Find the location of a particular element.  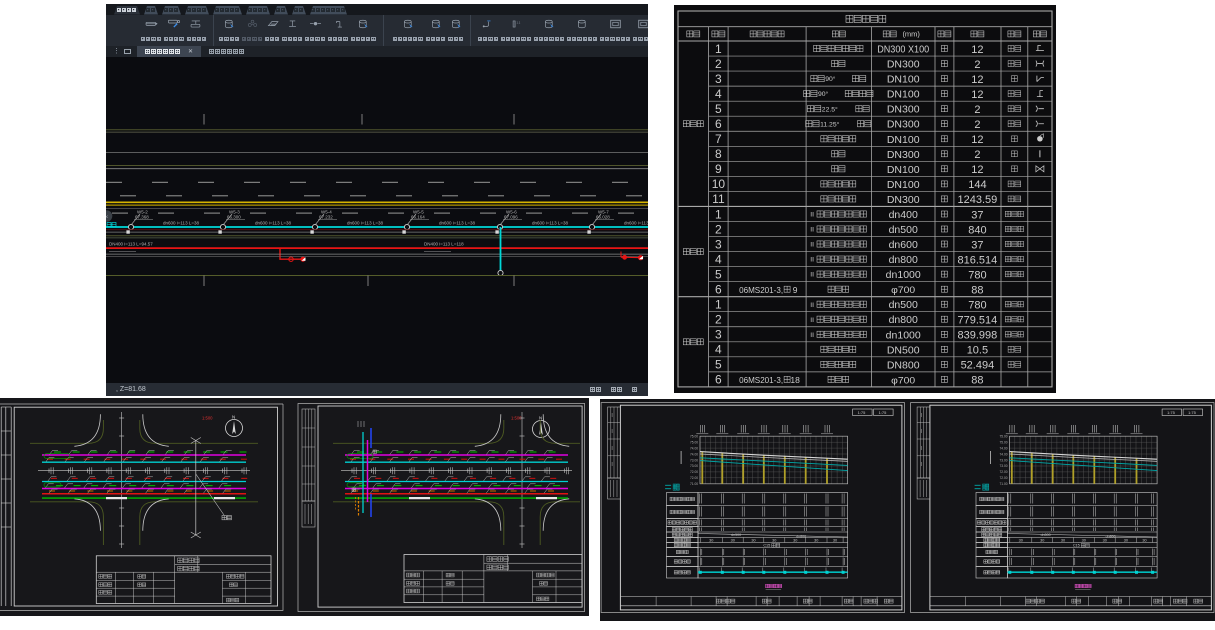

svg-text: 66.028 is located at coordinates (603, 217).